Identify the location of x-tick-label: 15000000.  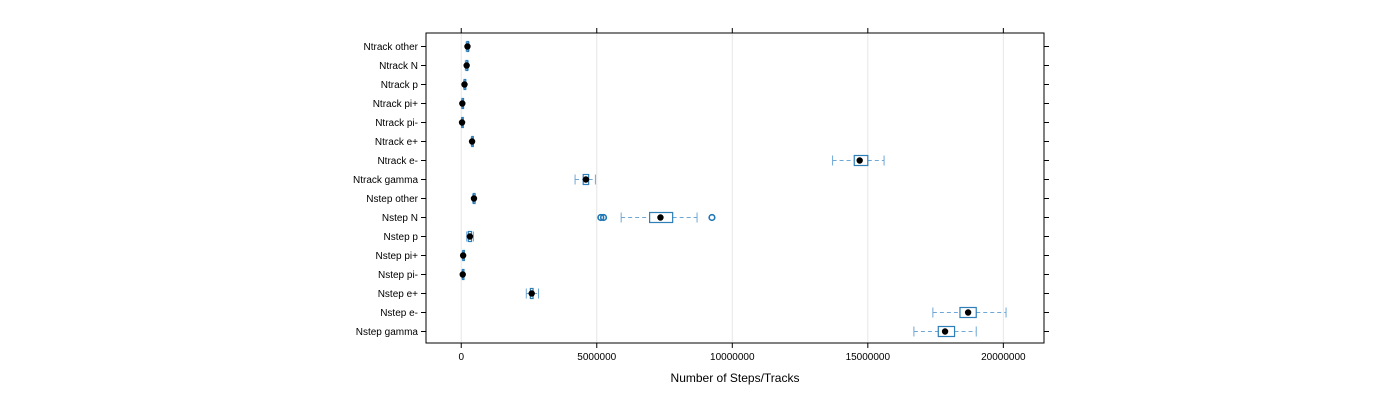
(868, 357).